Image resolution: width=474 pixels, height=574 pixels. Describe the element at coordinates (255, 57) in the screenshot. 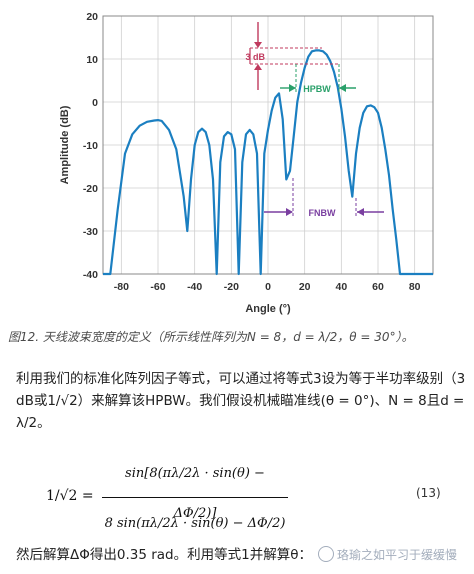

I see `3db-label: 3 dB` at that location.